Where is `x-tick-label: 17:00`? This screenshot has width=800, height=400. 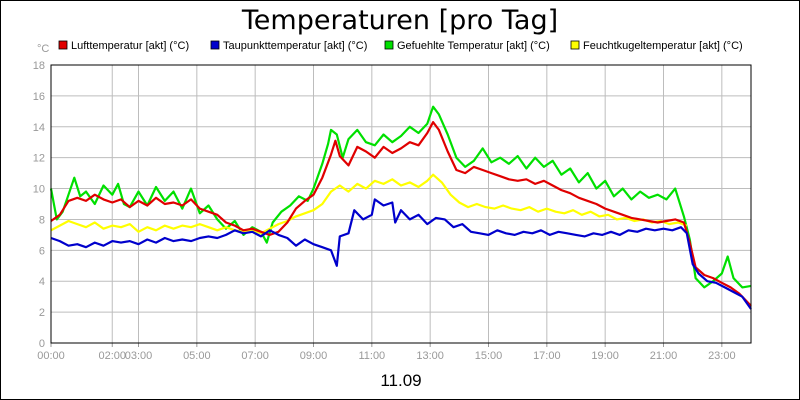 x-tick-label: 17:00 is located at coordinates (547, 356).